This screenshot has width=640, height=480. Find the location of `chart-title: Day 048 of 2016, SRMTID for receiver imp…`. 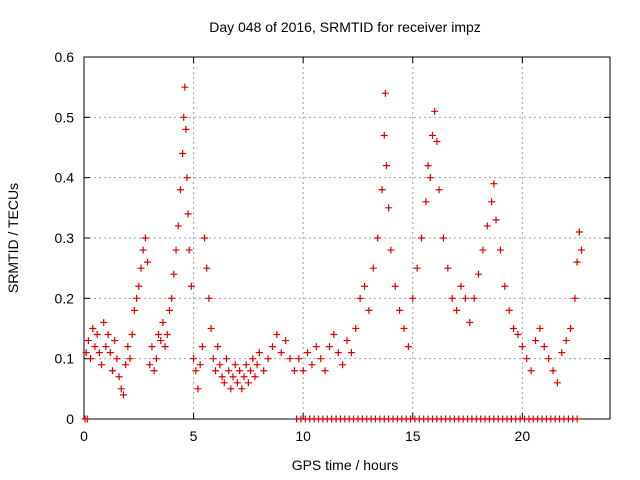

chart-title: Day 048 of 2016, SRMTID for receiver imp… is located at coordinates (345, 27).